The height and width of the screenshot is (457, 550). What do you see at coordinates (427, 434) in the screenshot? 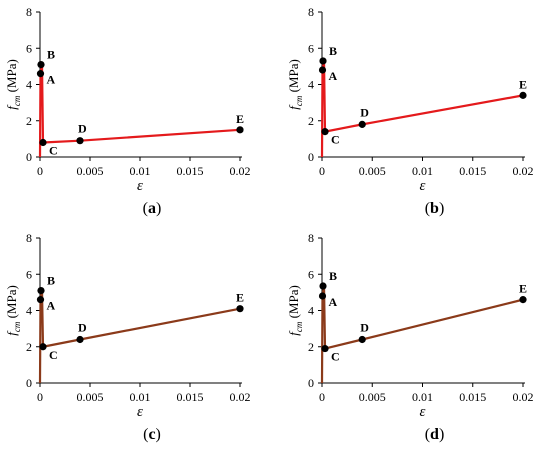
I see `caption-open-paren: (` at bounding box center [427, 434].